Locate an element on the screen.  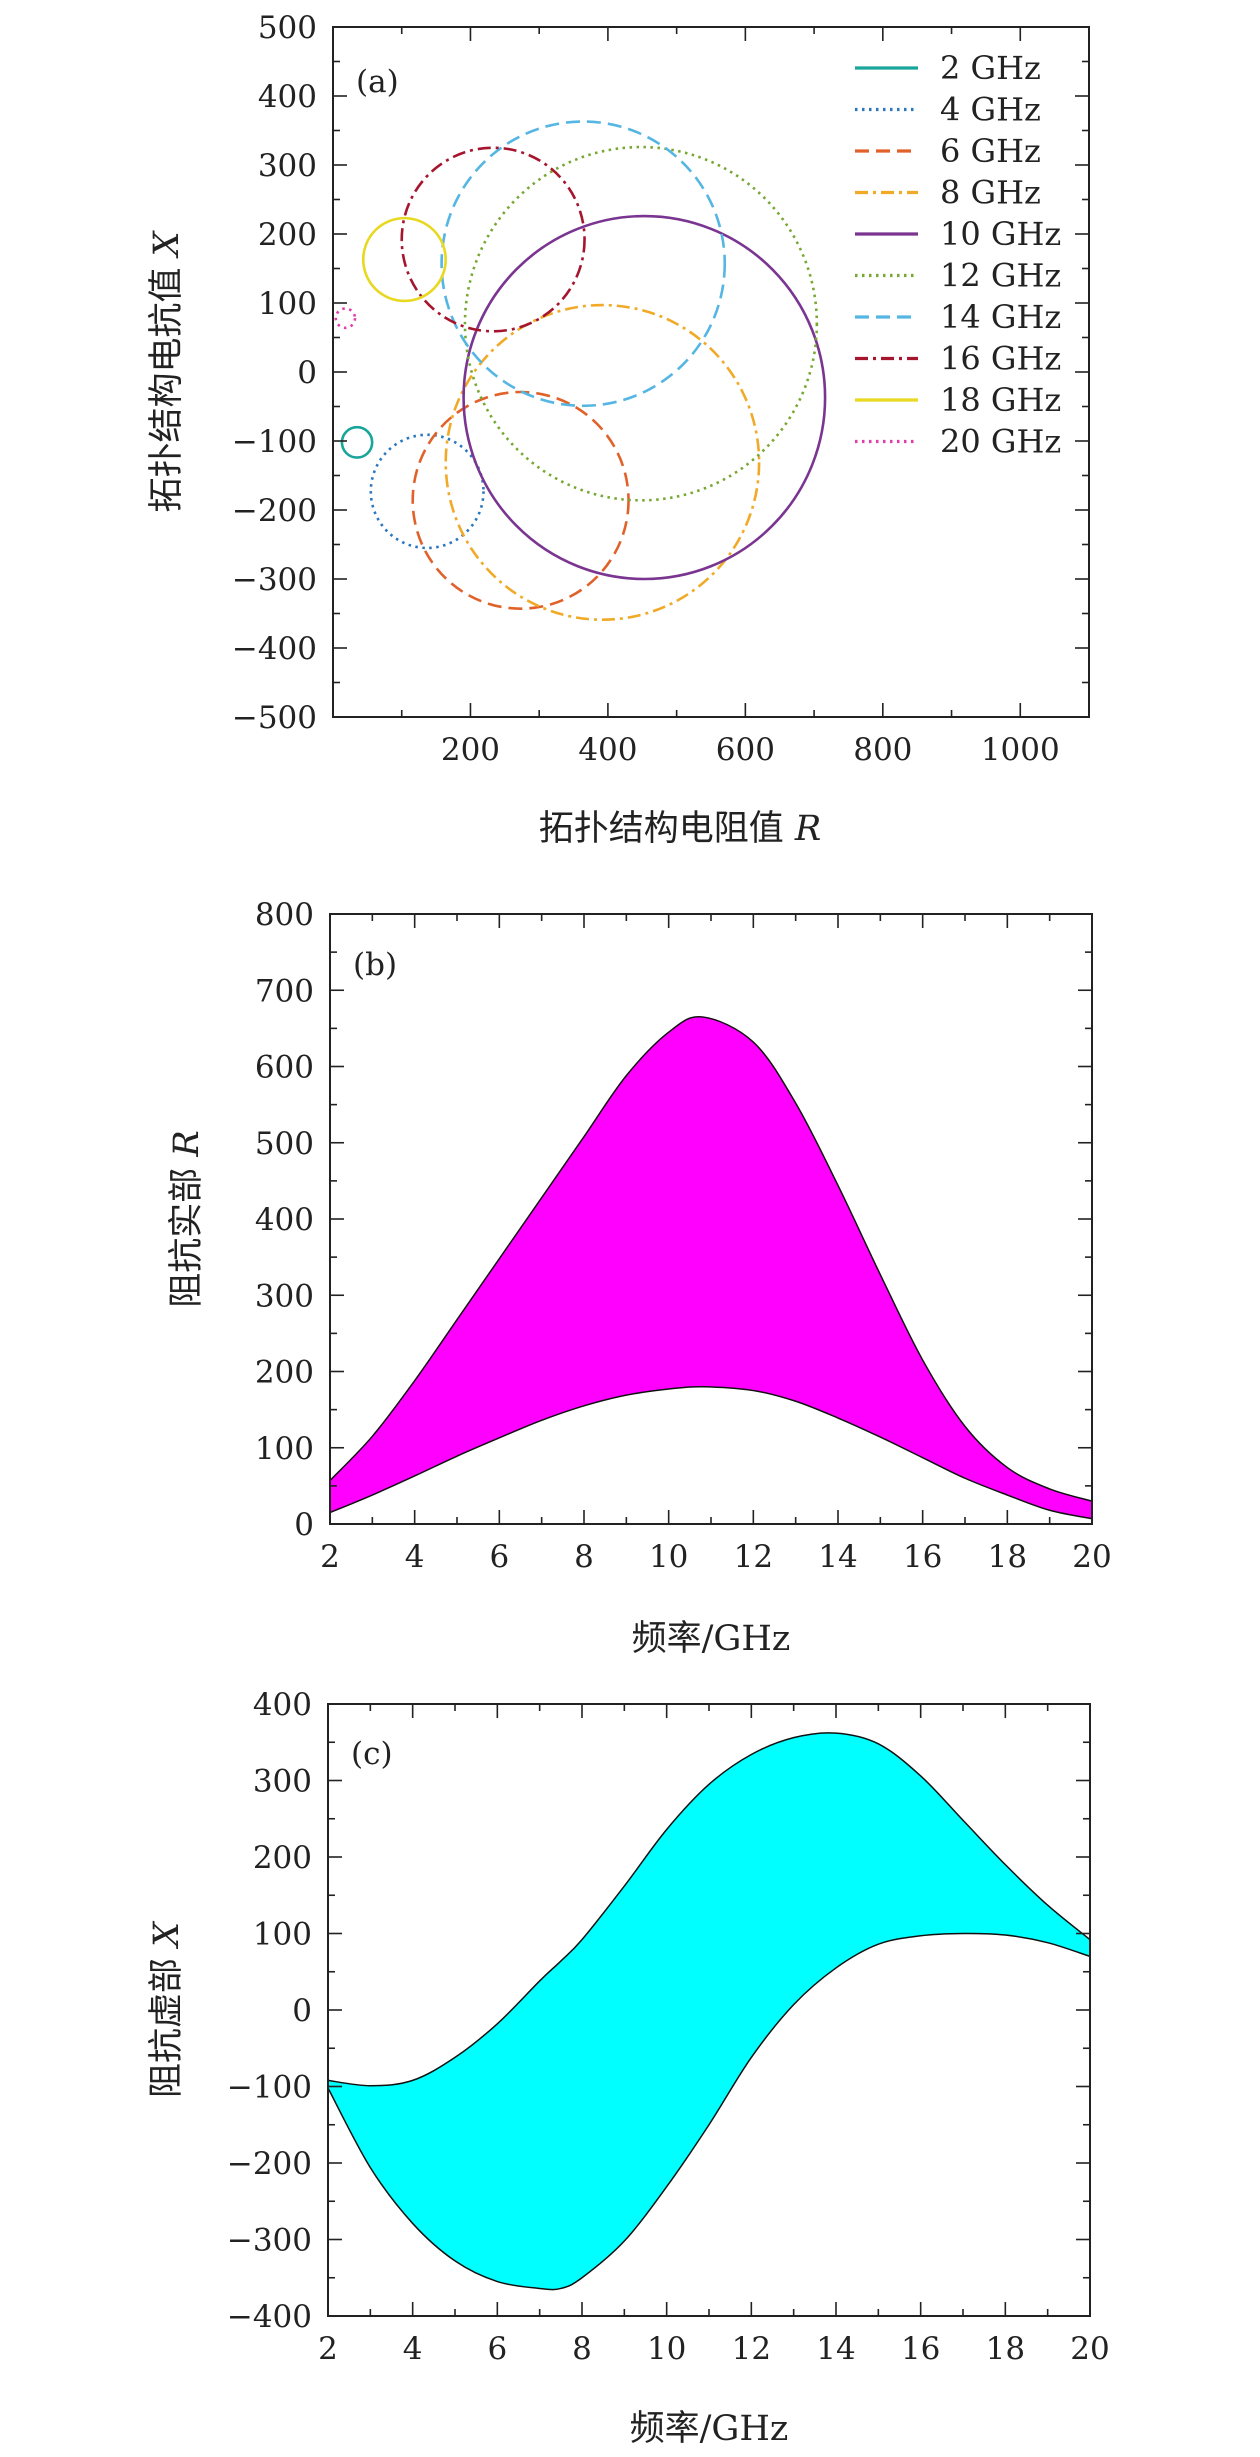
legend-label: 2 GHz is located at coordinates (990, 68).